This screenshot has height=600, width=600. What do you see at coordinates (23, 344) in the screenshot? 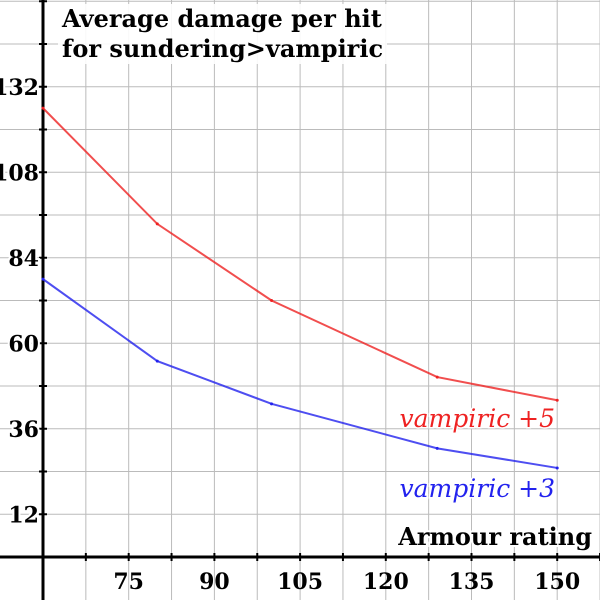
I see `y-tick-label: 60` at bounding box center [23, 344].